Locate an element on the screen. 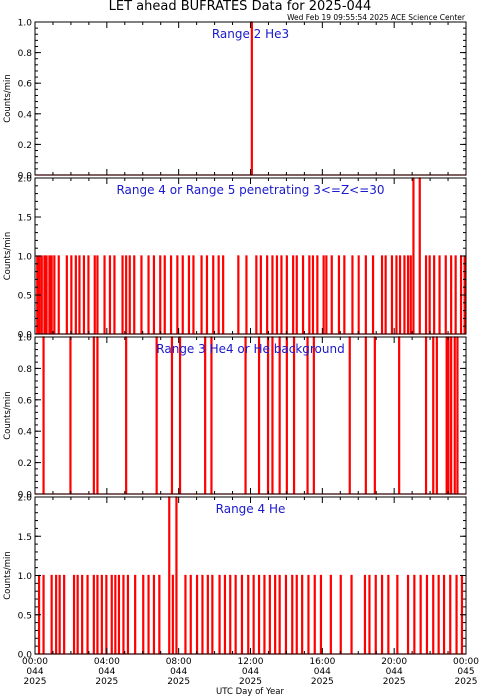  x-tick-label: 16:00 is located at coordinates (322, 662).